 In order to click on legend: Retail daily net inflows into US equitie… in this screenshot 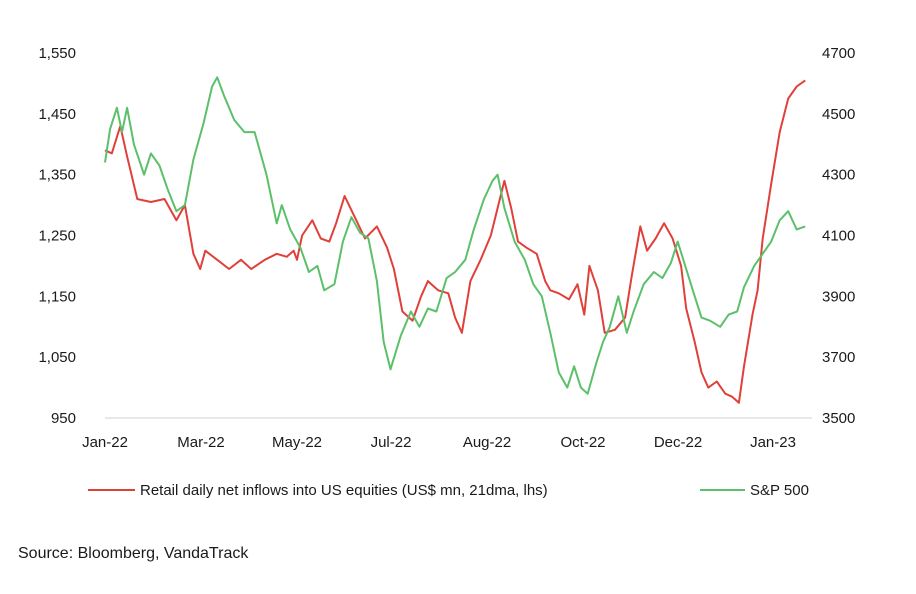, I will do `click(448, 490)`.